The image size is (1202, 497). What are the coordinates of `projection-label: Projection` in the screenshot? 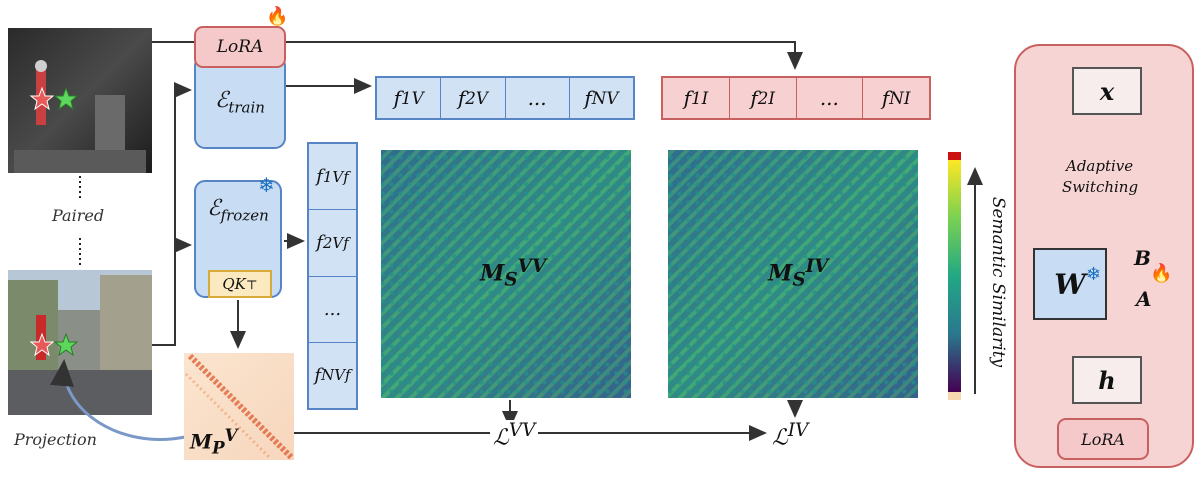 It's located at (55, 439).